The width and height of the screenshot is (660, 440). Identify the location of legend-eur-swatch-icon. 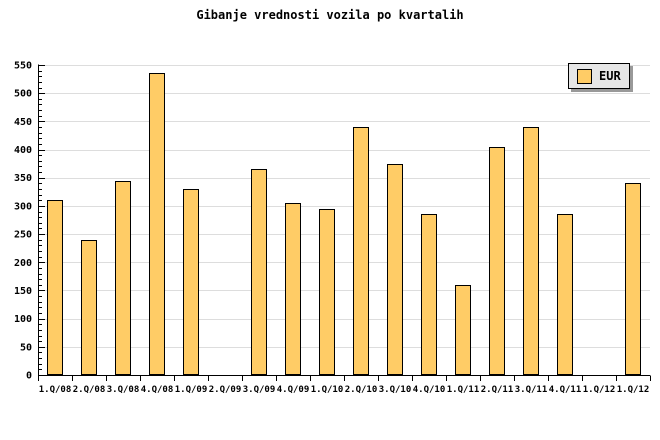
(584, 76).